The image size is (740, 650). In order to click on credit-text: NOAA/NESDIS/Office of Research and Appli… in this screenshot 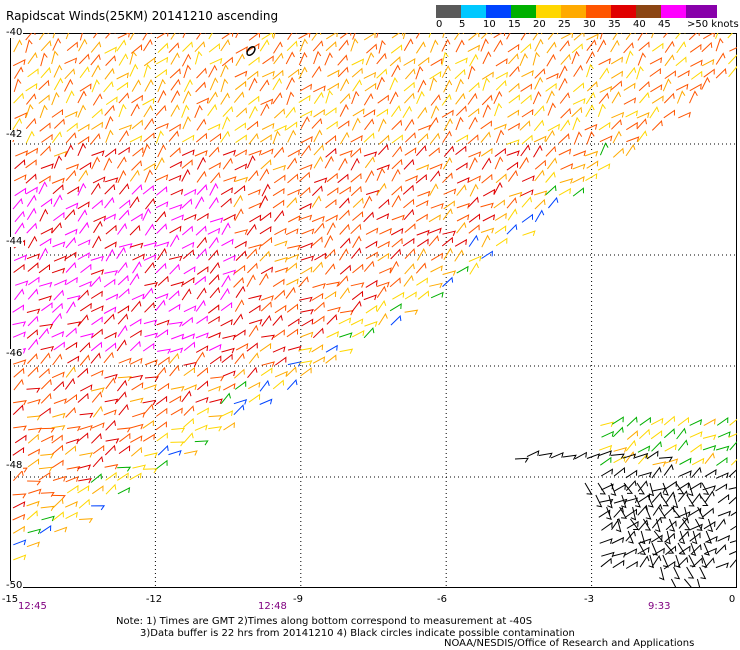, I will do `click(569, 643)`.